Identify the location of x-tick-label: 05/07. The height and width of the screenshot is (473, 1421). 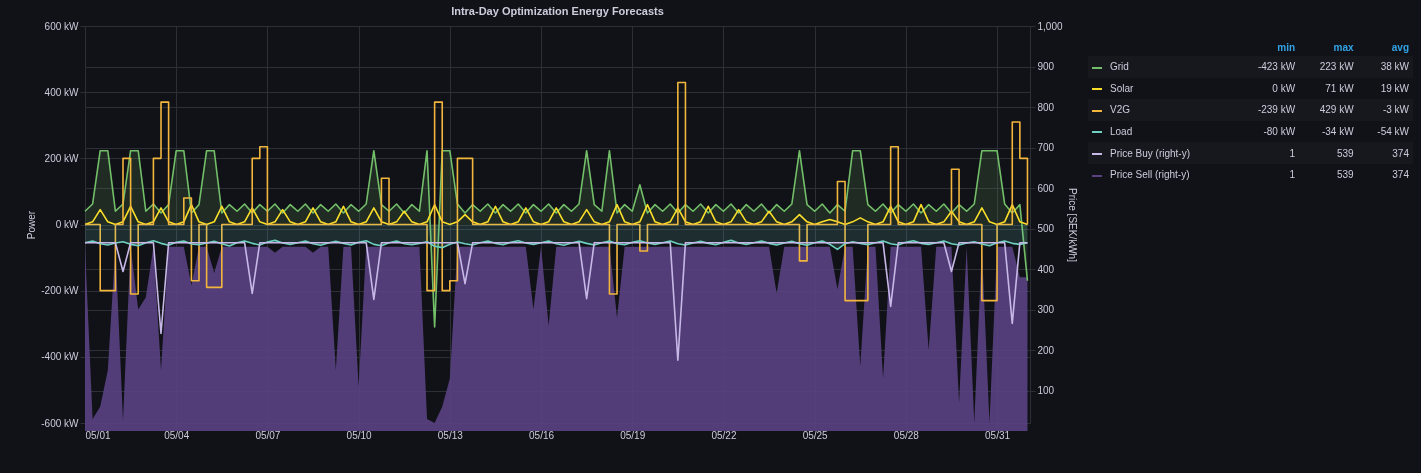
(268, 435).